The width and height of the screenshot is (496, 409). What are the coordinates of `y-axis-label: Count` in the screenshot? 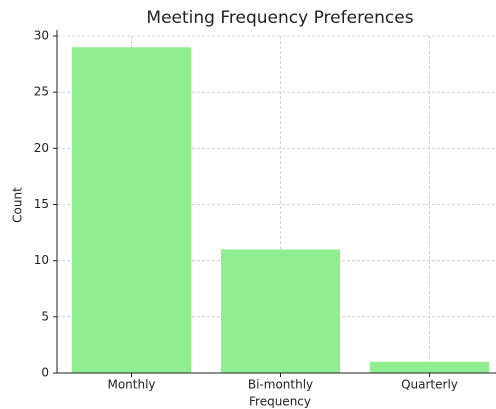 It's located at (18, 205).